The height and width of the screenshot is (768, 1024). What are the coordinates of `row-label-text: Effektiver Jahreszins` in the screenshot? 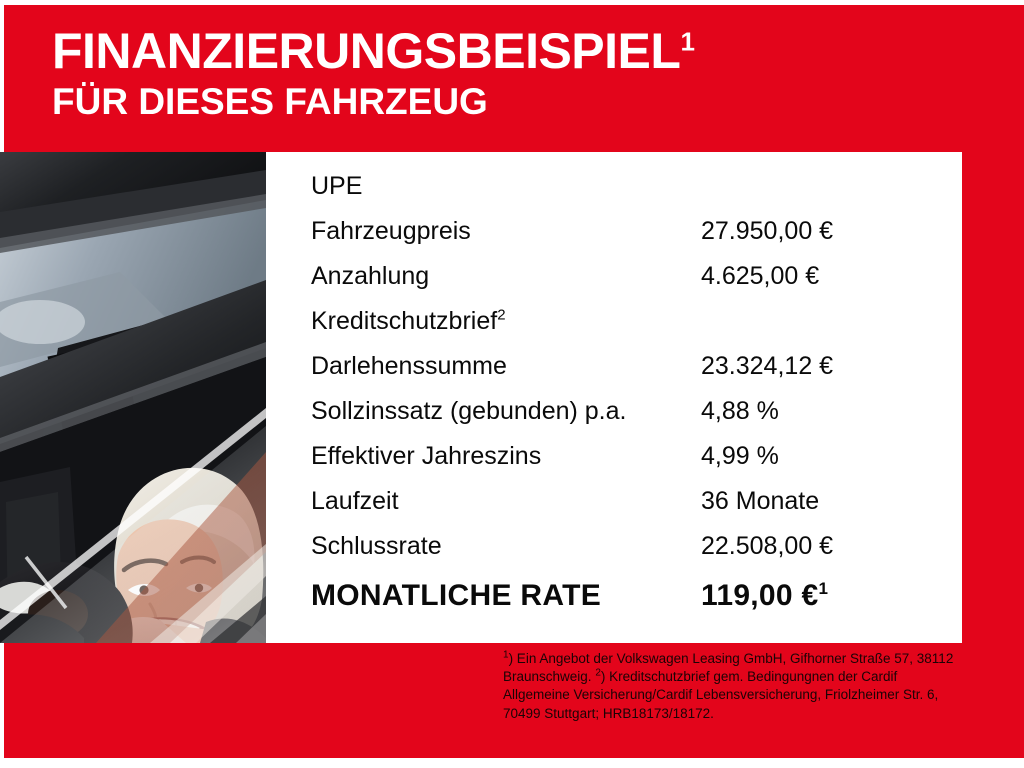 It's located at (426, 456).